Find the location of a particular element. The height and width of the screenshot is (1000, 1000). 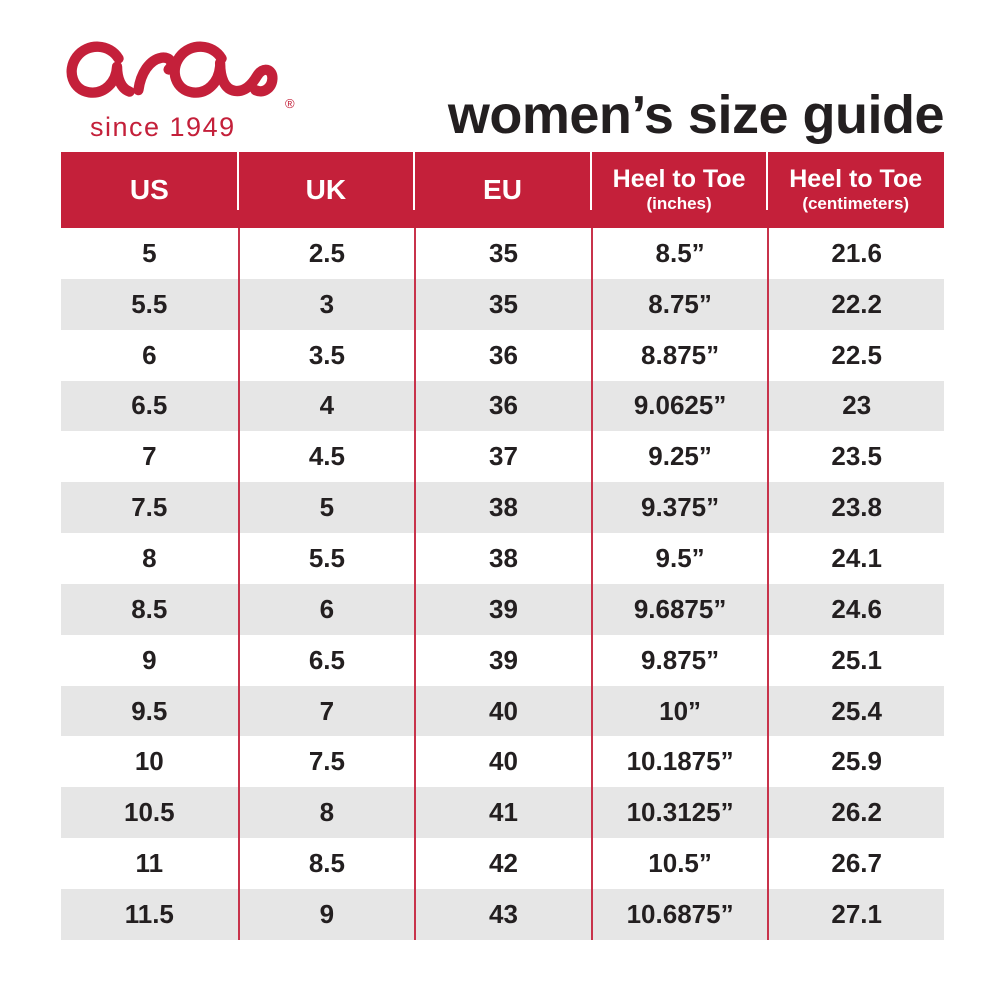

table-cell-heel-to-toe-inches: 9.0625” is located at coordinates (679, 406).